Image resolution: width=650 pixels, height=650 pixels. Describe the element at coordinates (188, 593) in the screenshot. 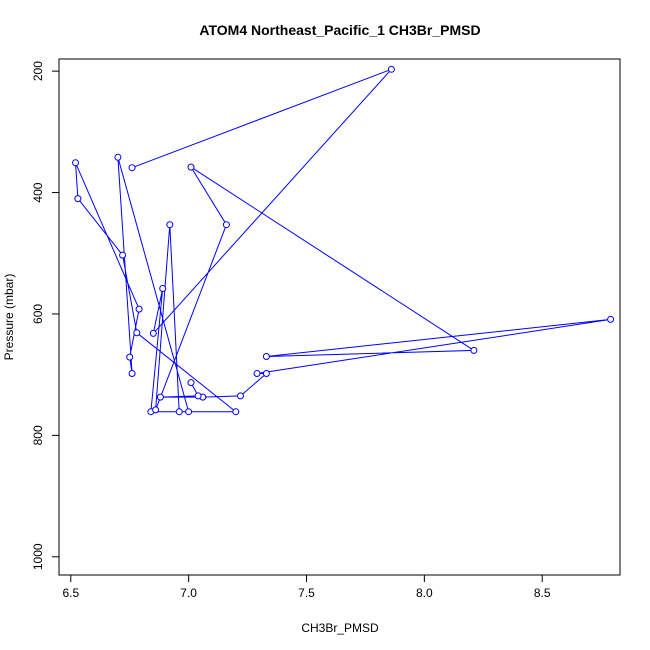

I see `x-tick-label: 7.0` at that location.